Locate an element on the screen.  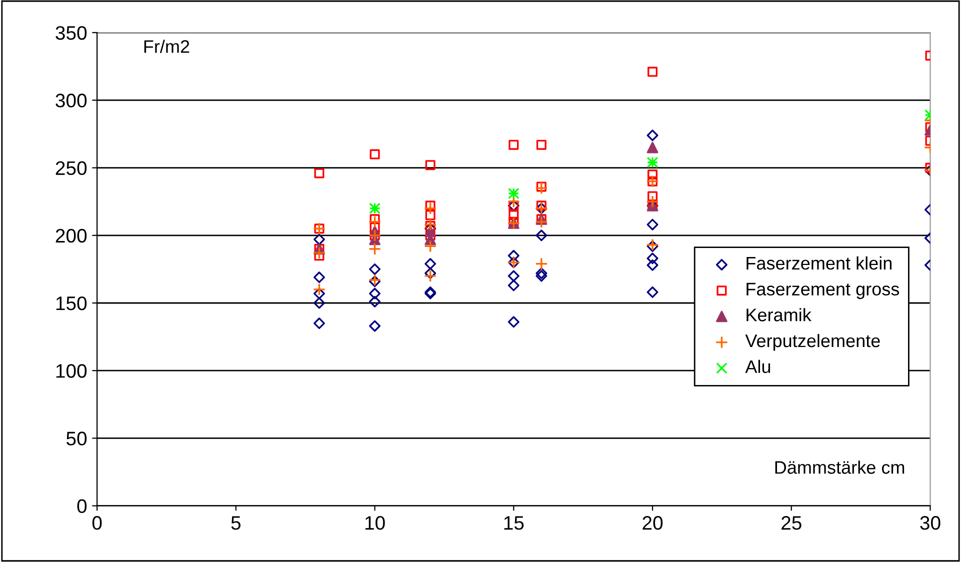
y-tick-label: 250 is located at coordinates (71, 168).